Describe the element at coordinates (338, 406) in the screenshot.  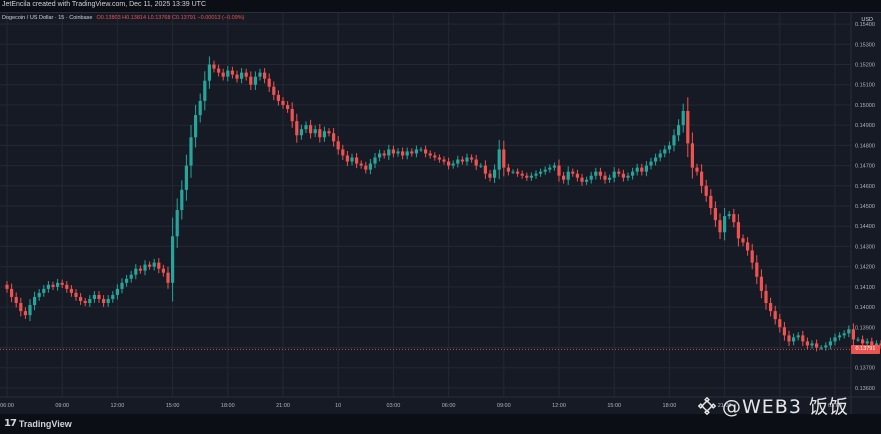
I see `x-tick-label: 10` at that location.